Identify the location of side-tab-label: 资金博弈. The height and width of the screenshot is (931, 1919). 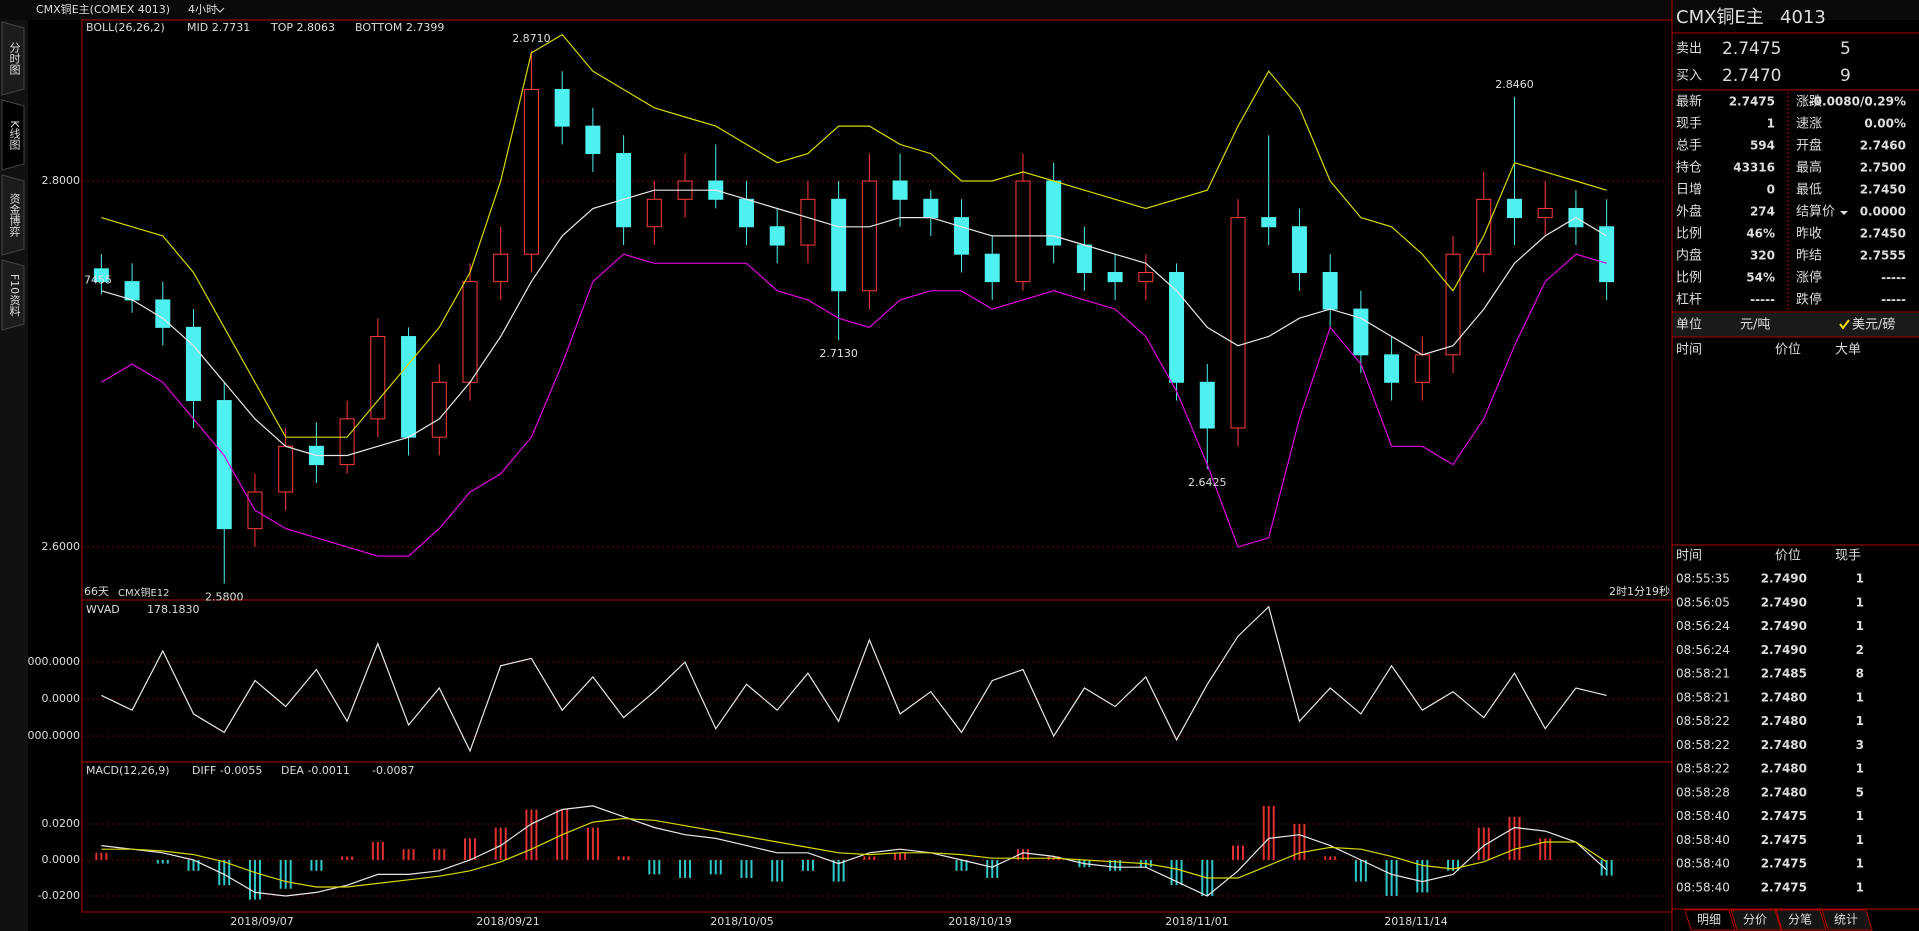
(14, 215).